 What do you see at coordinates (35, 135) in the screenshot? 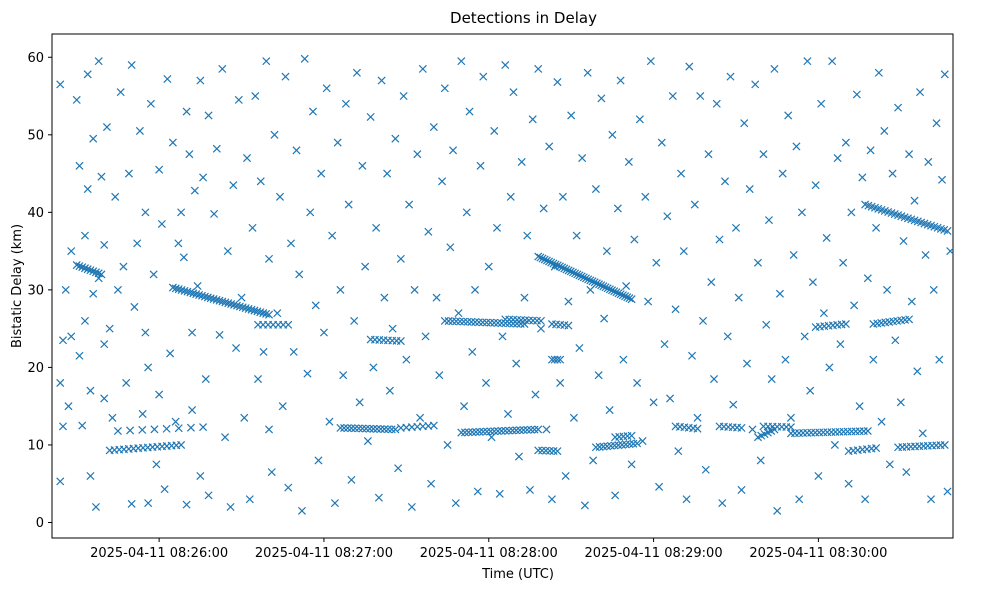
I see `y-tick-label: 50` at bounding box center [35, 135].